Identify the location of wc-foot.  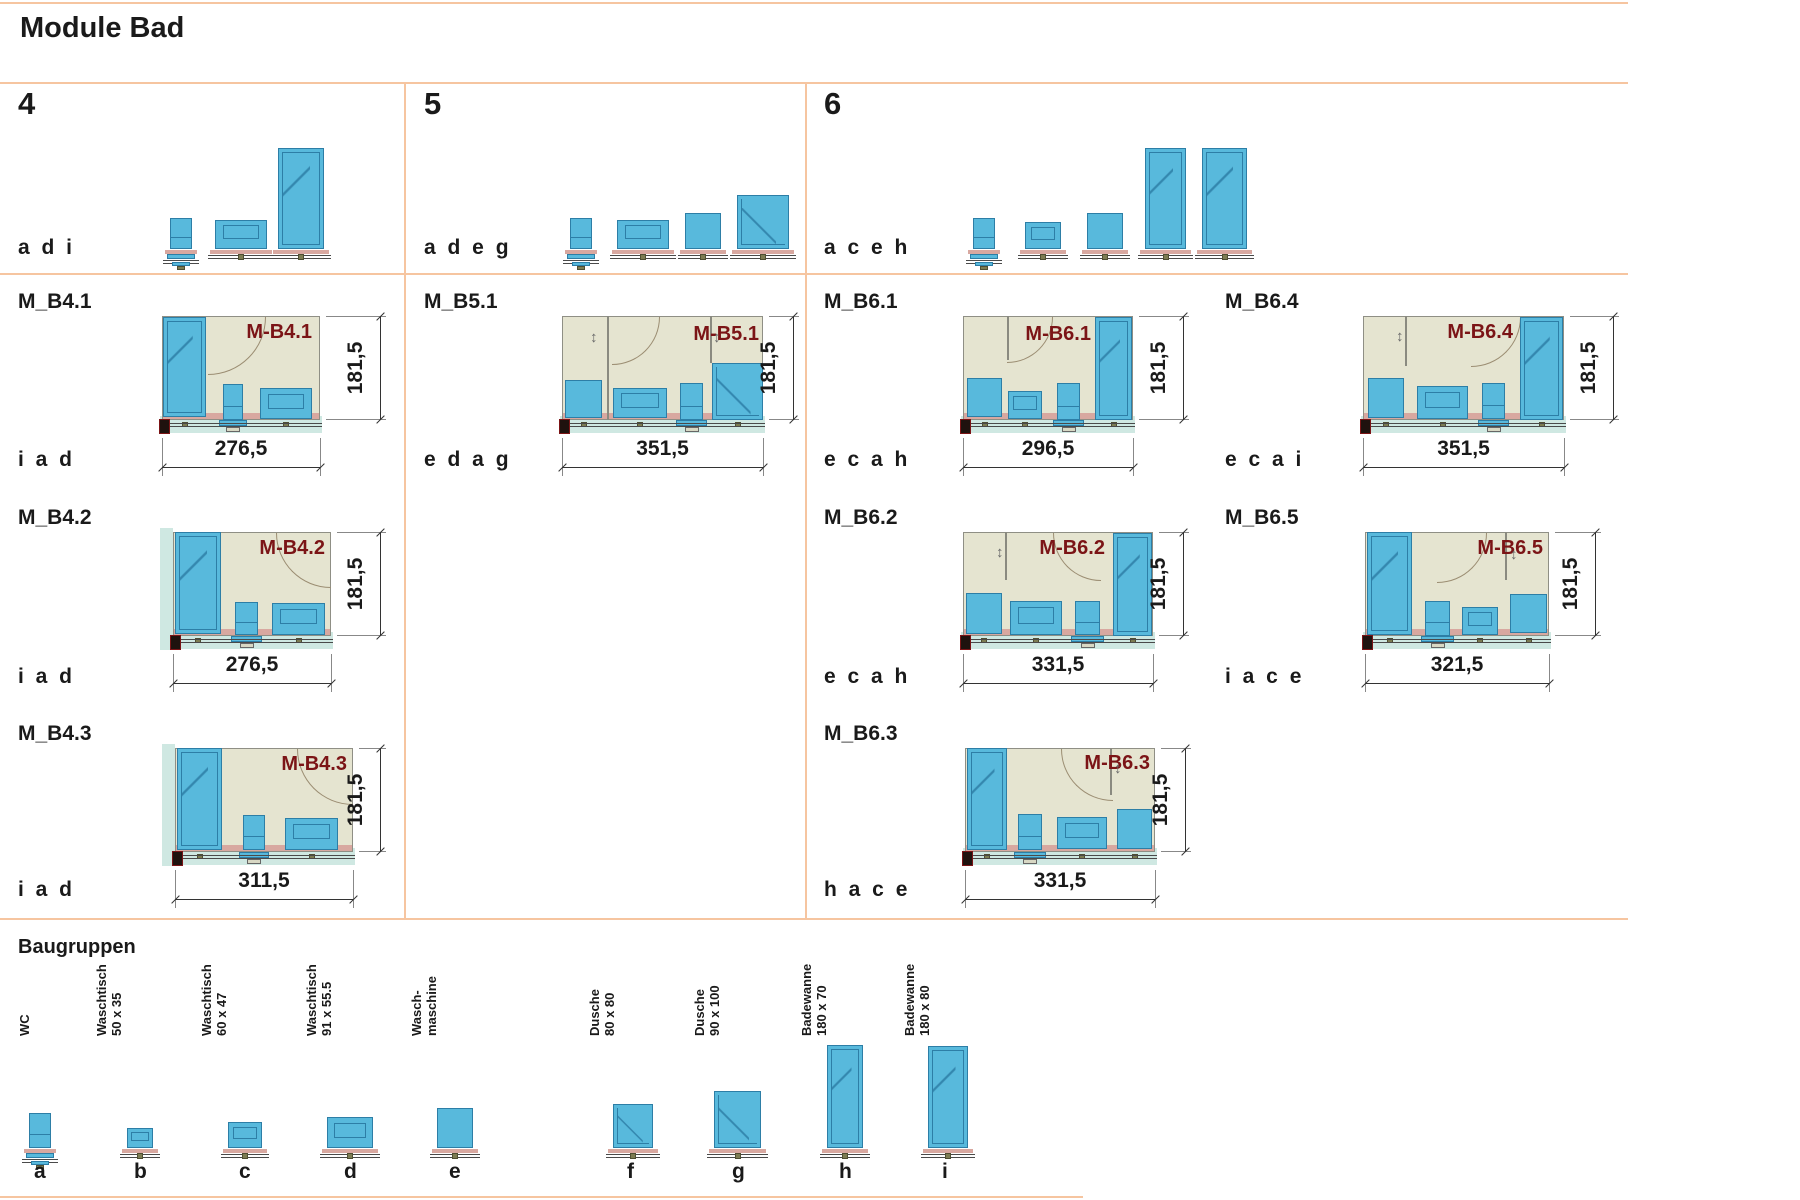
(984, 264).